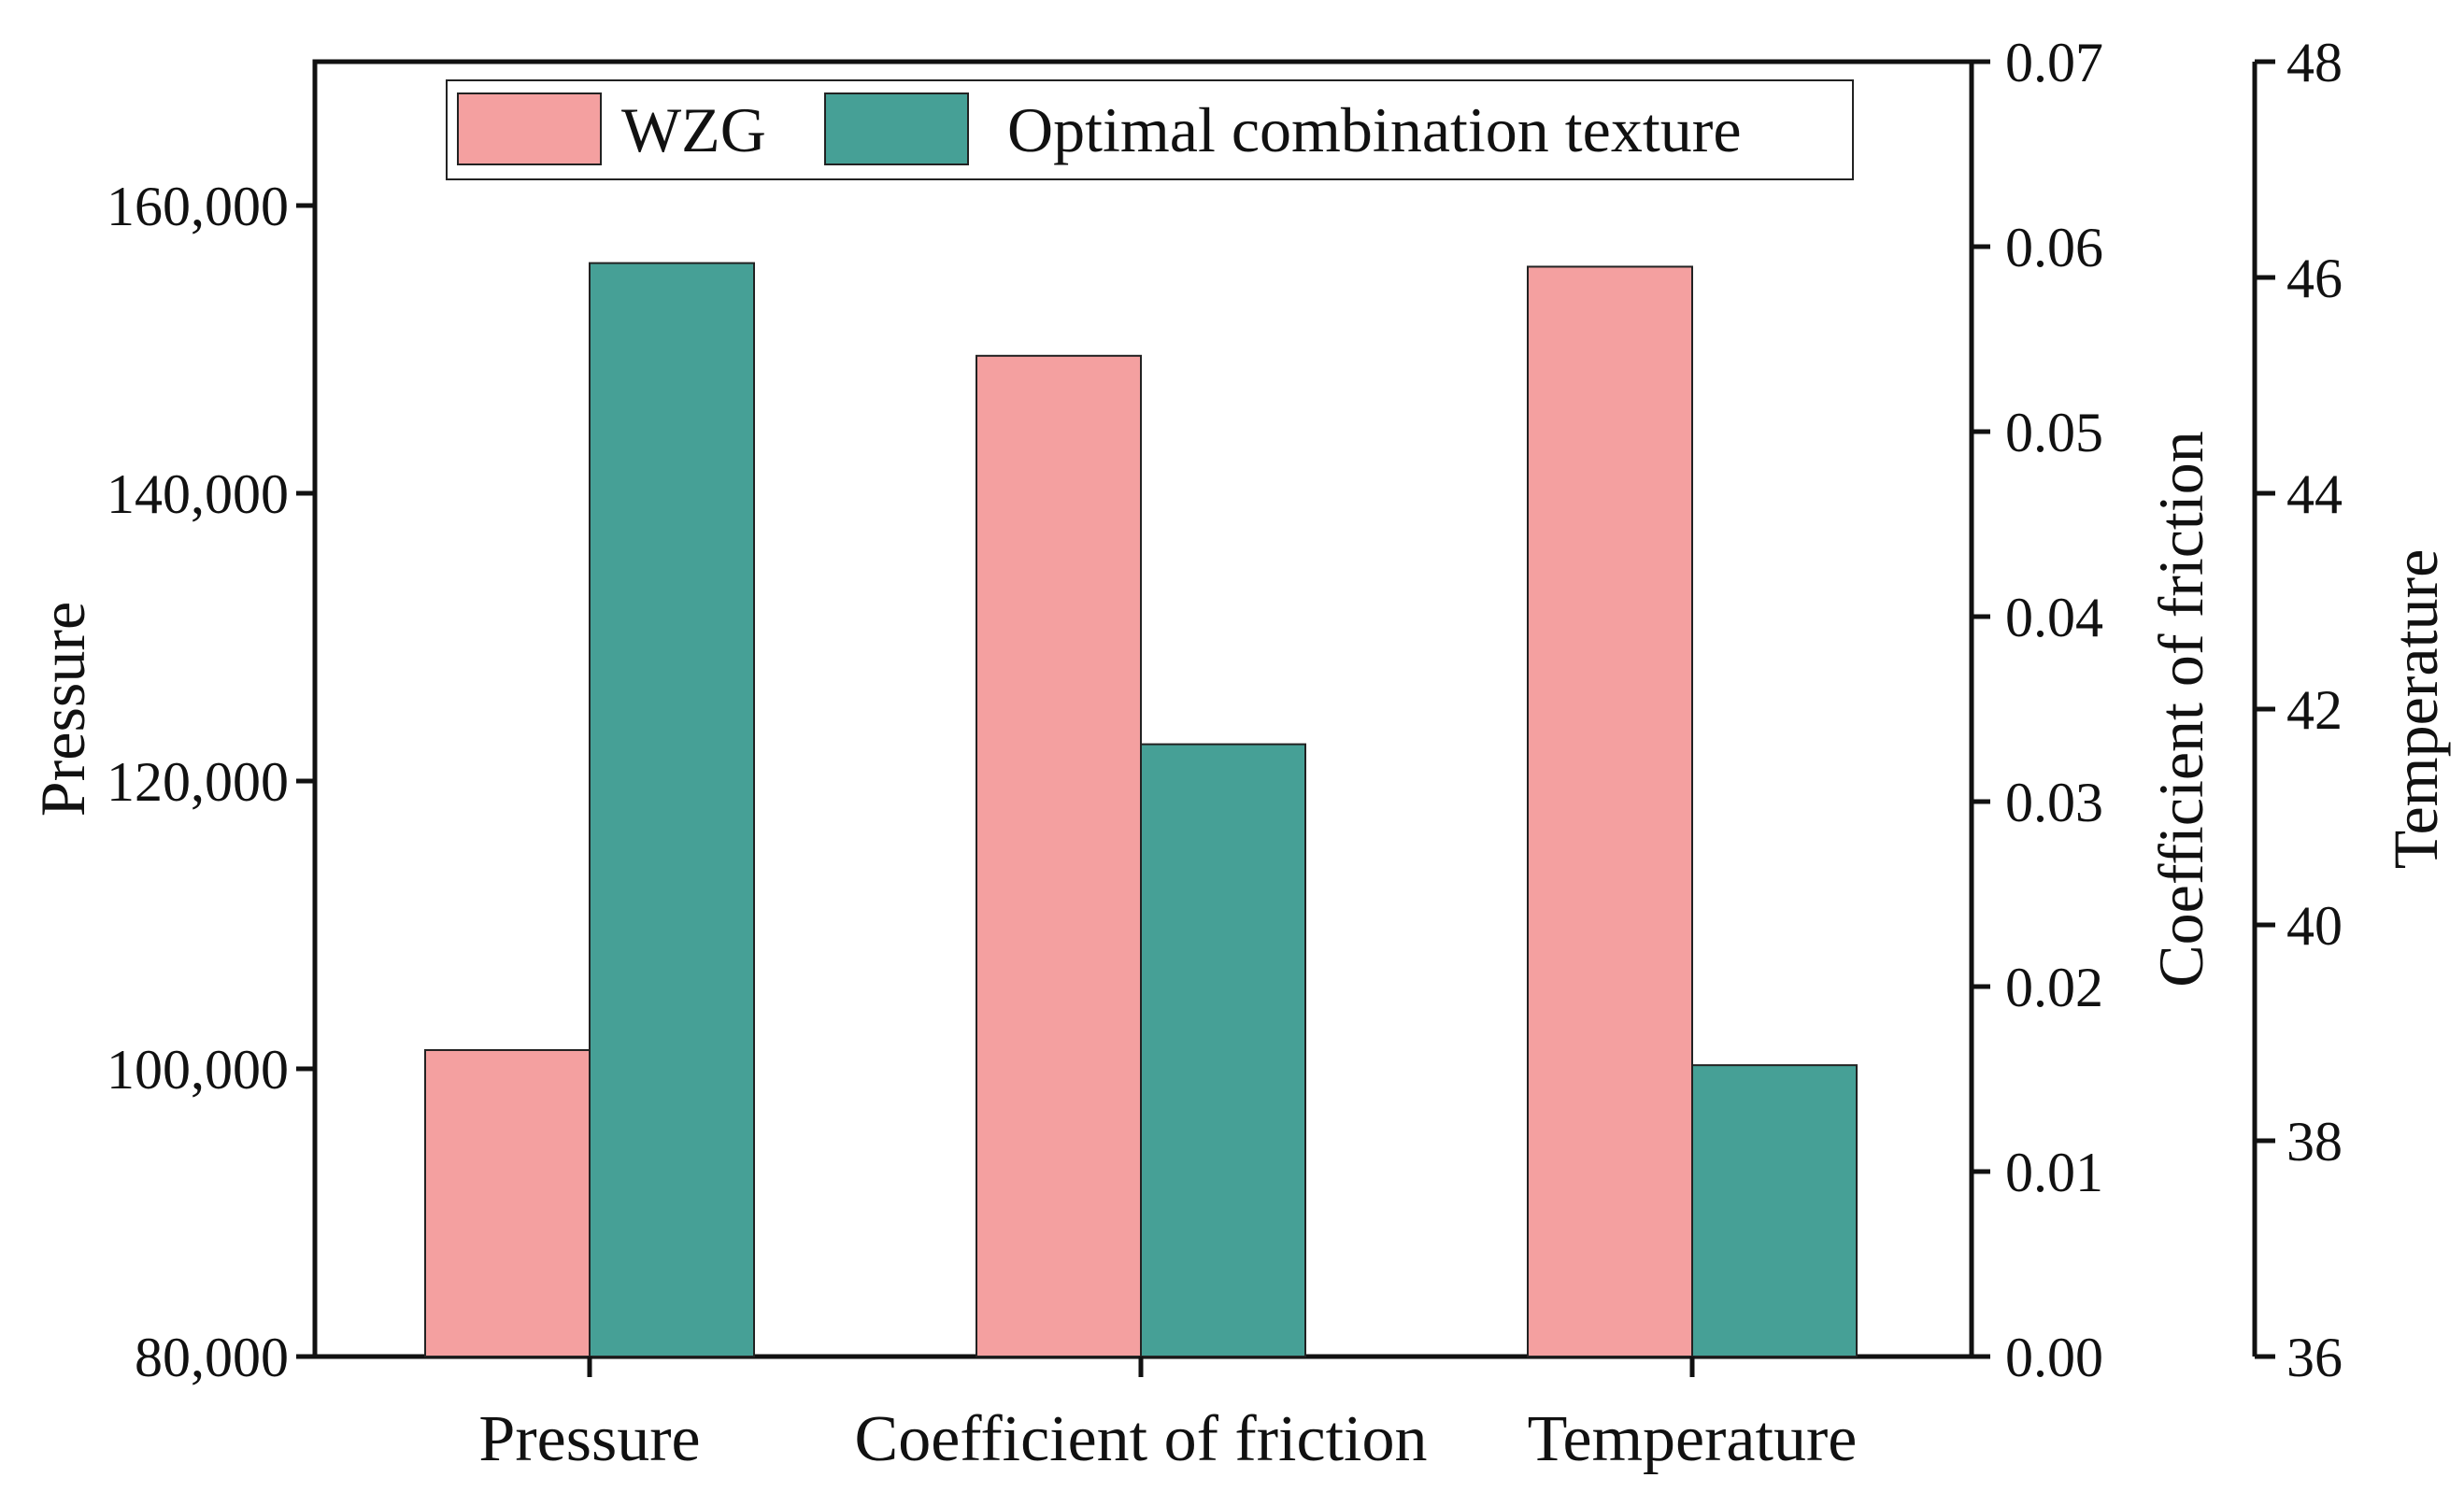  Describe the element at coordinates (212, 1358) in the screenshot. I see `left-tick-label: 80,000` at that location.